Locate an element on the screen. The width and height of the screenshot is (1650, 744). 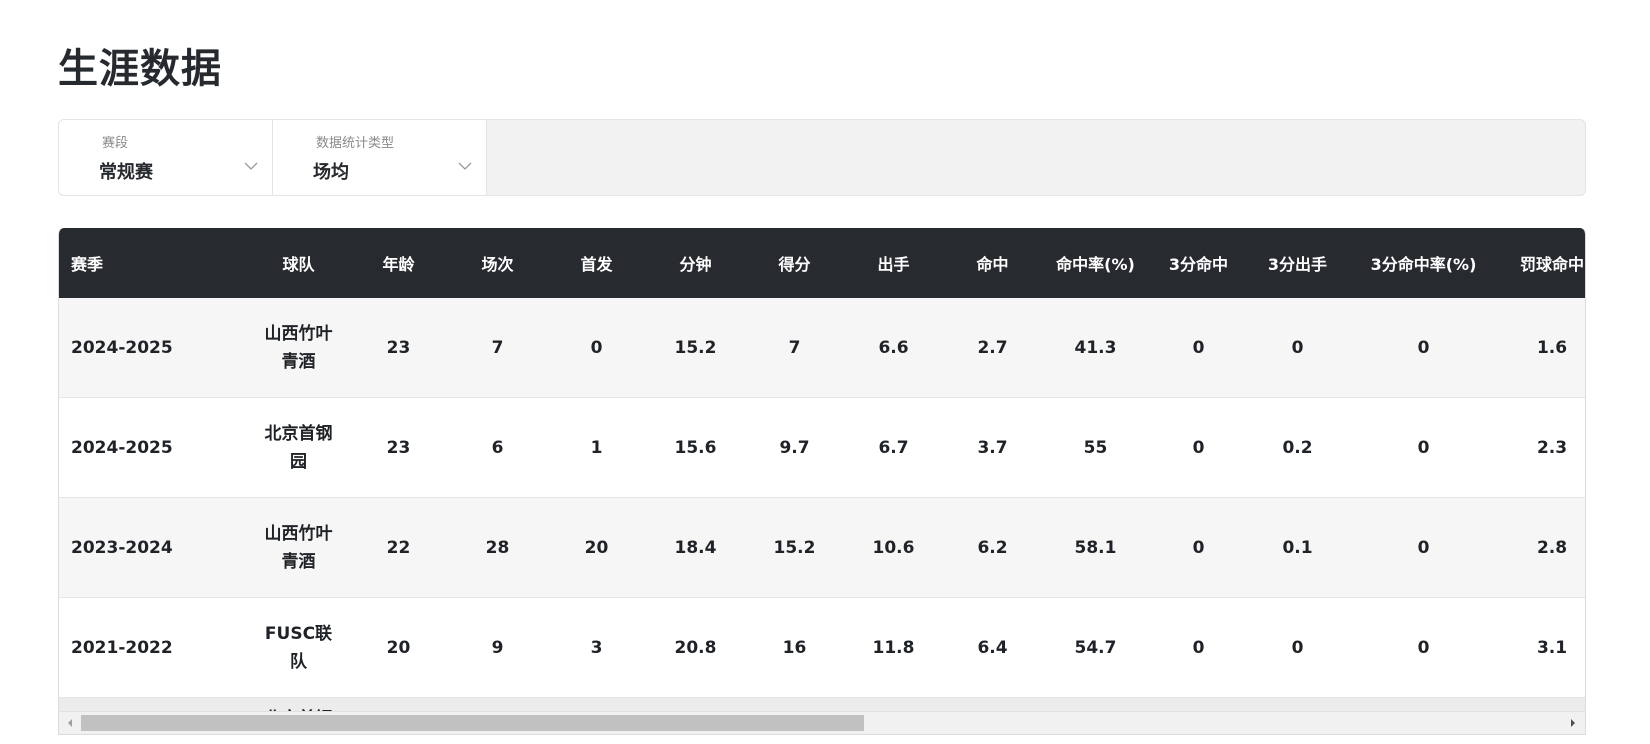
table-cell: 6.4 is located at coordinates (992, 647).